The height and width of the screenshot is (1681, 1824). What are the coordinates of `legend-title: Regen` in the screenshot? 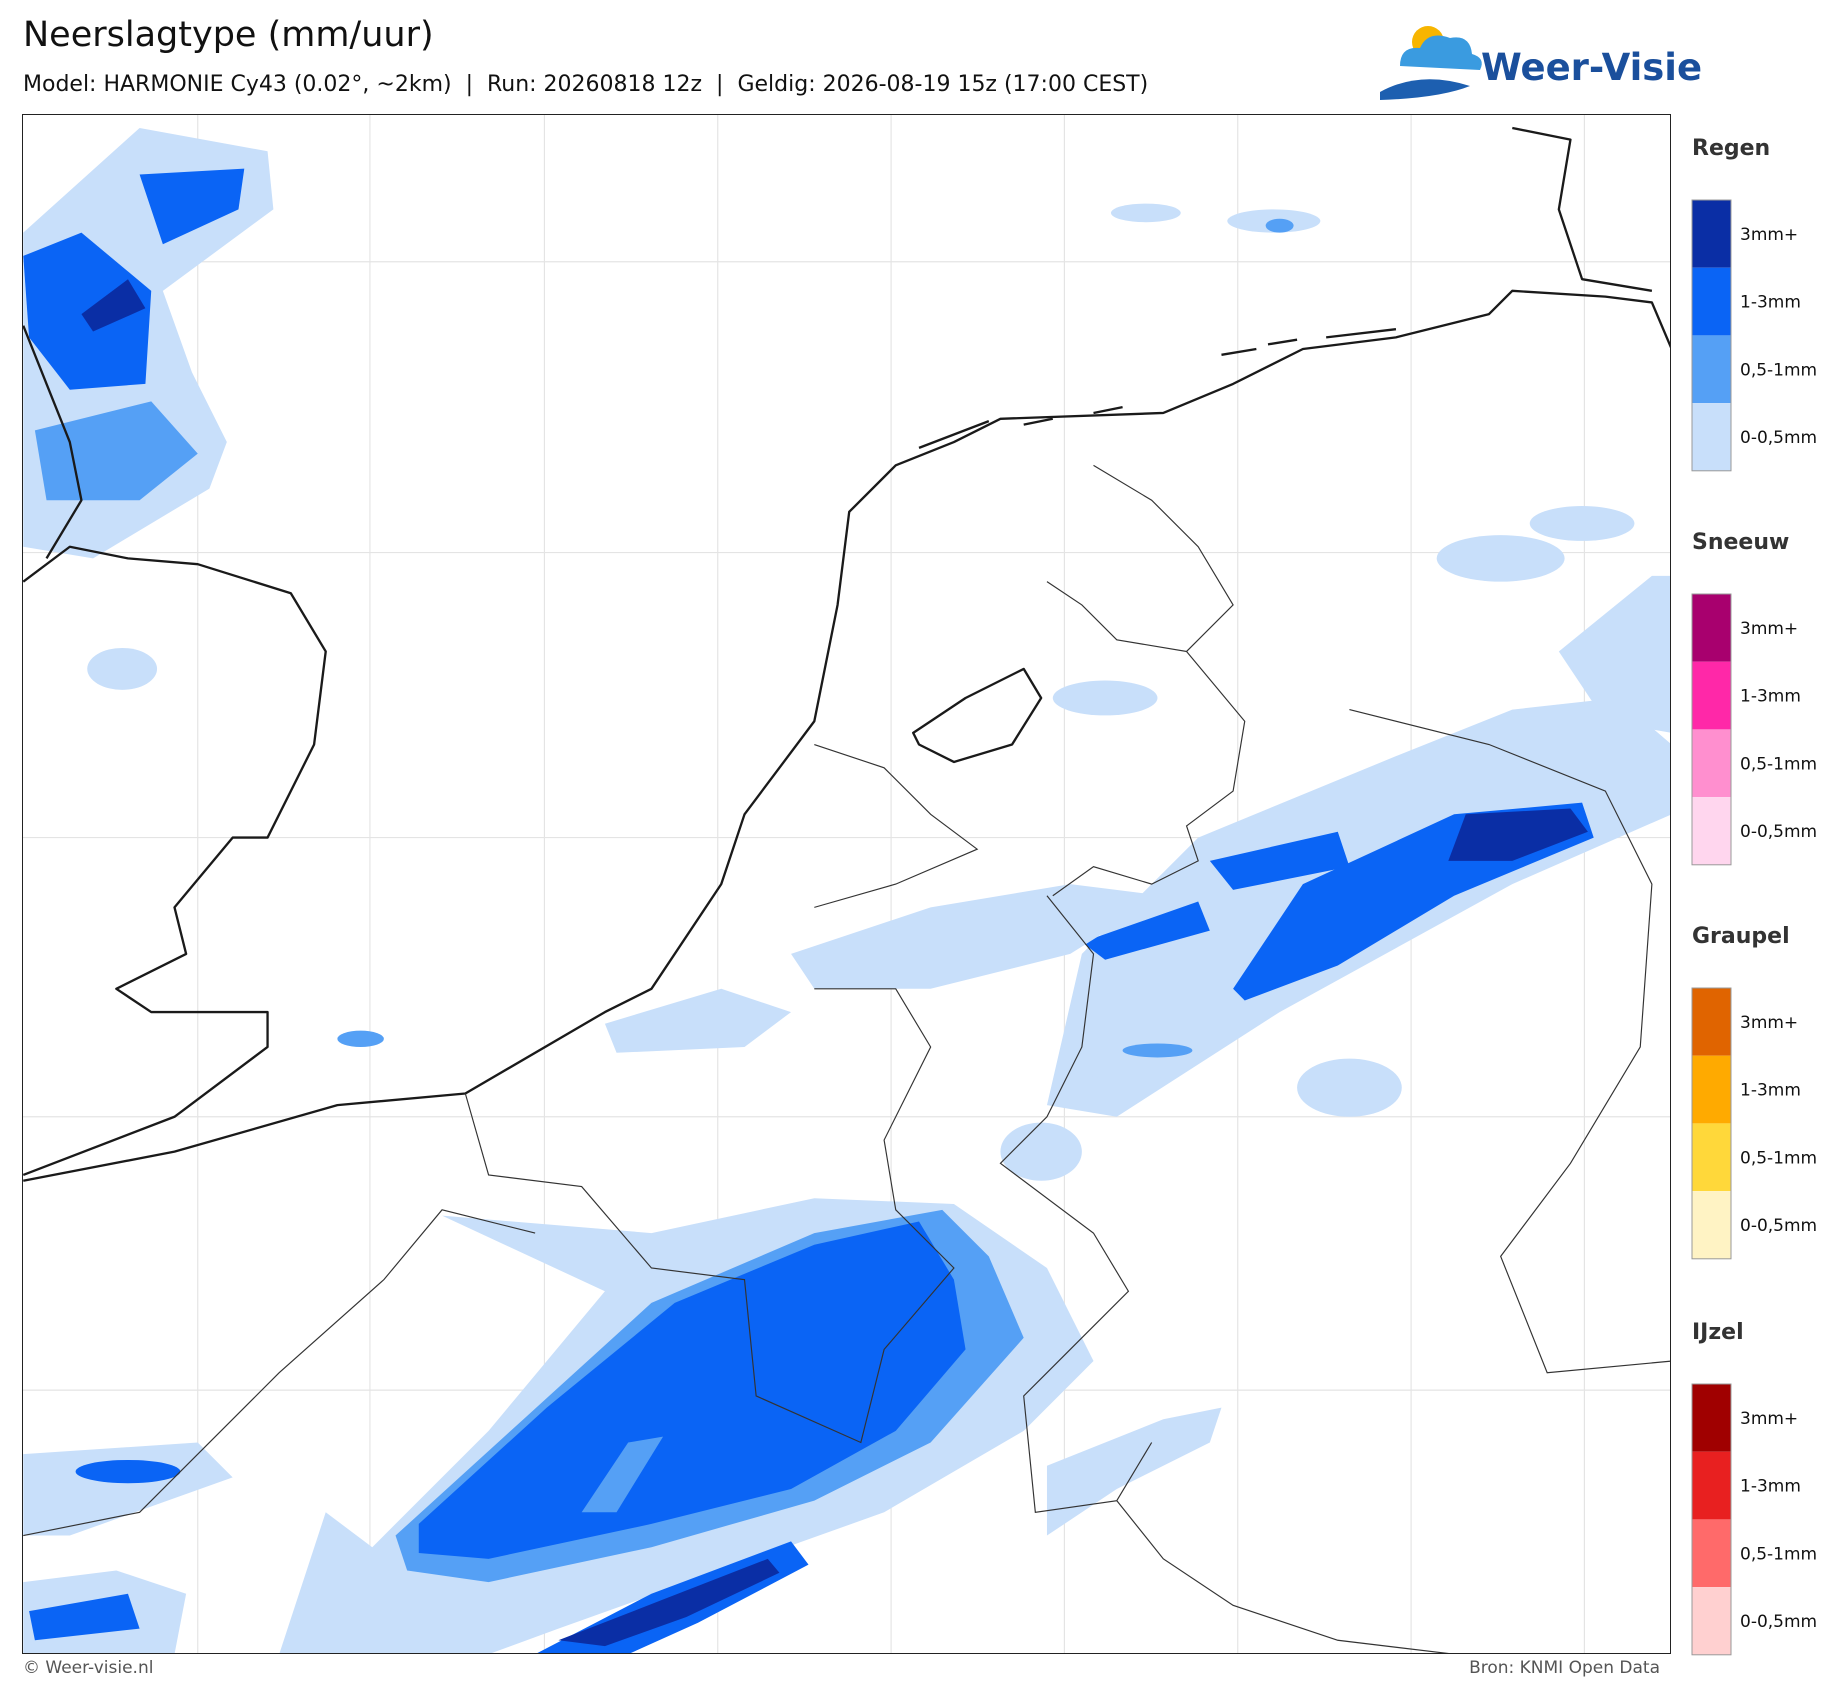 It's located at (1731, 148).